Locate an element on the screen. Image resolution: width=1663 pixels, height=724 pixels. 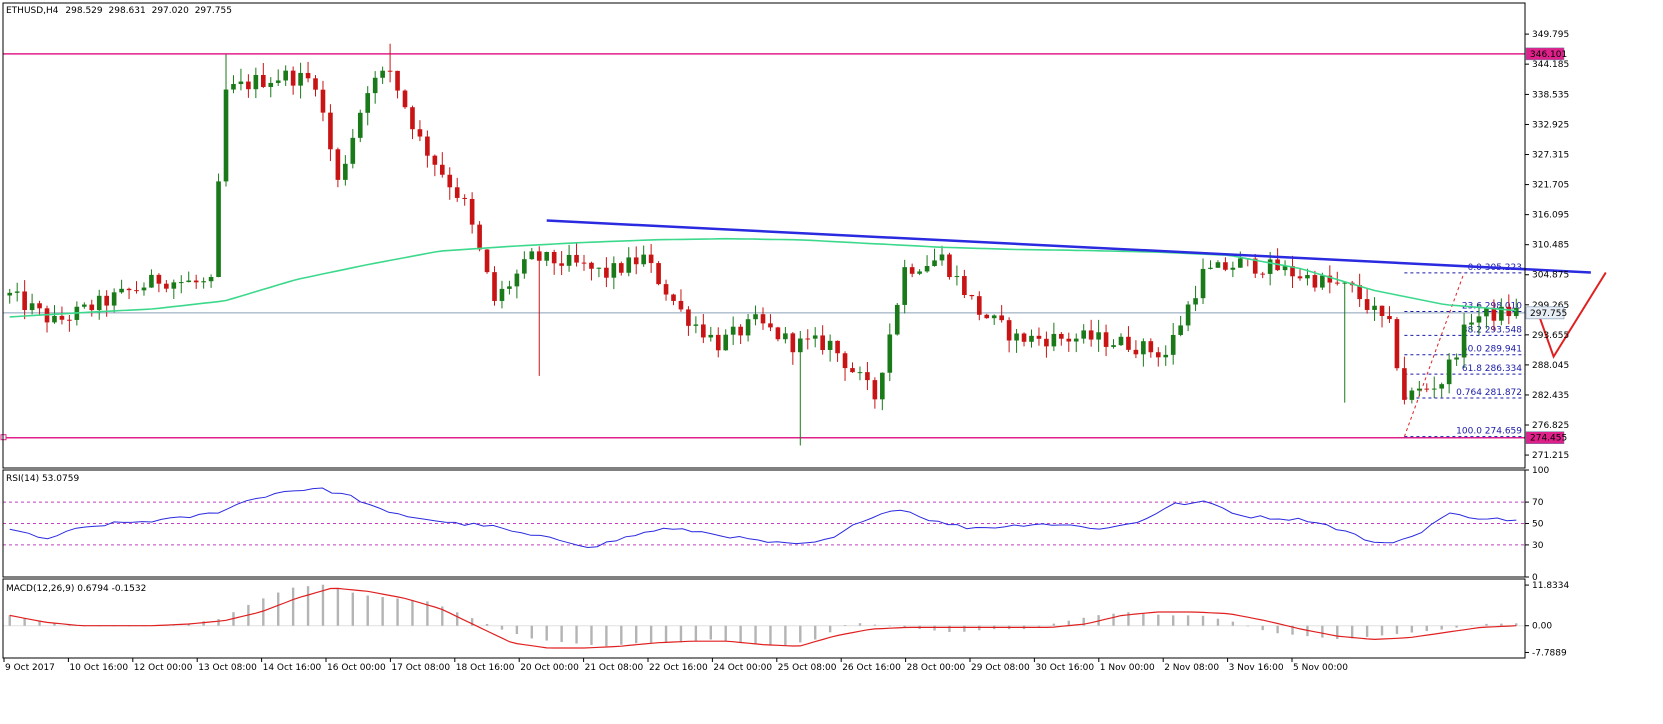
rsi-tick-label: 100 is located at coordinates (1540, 471).